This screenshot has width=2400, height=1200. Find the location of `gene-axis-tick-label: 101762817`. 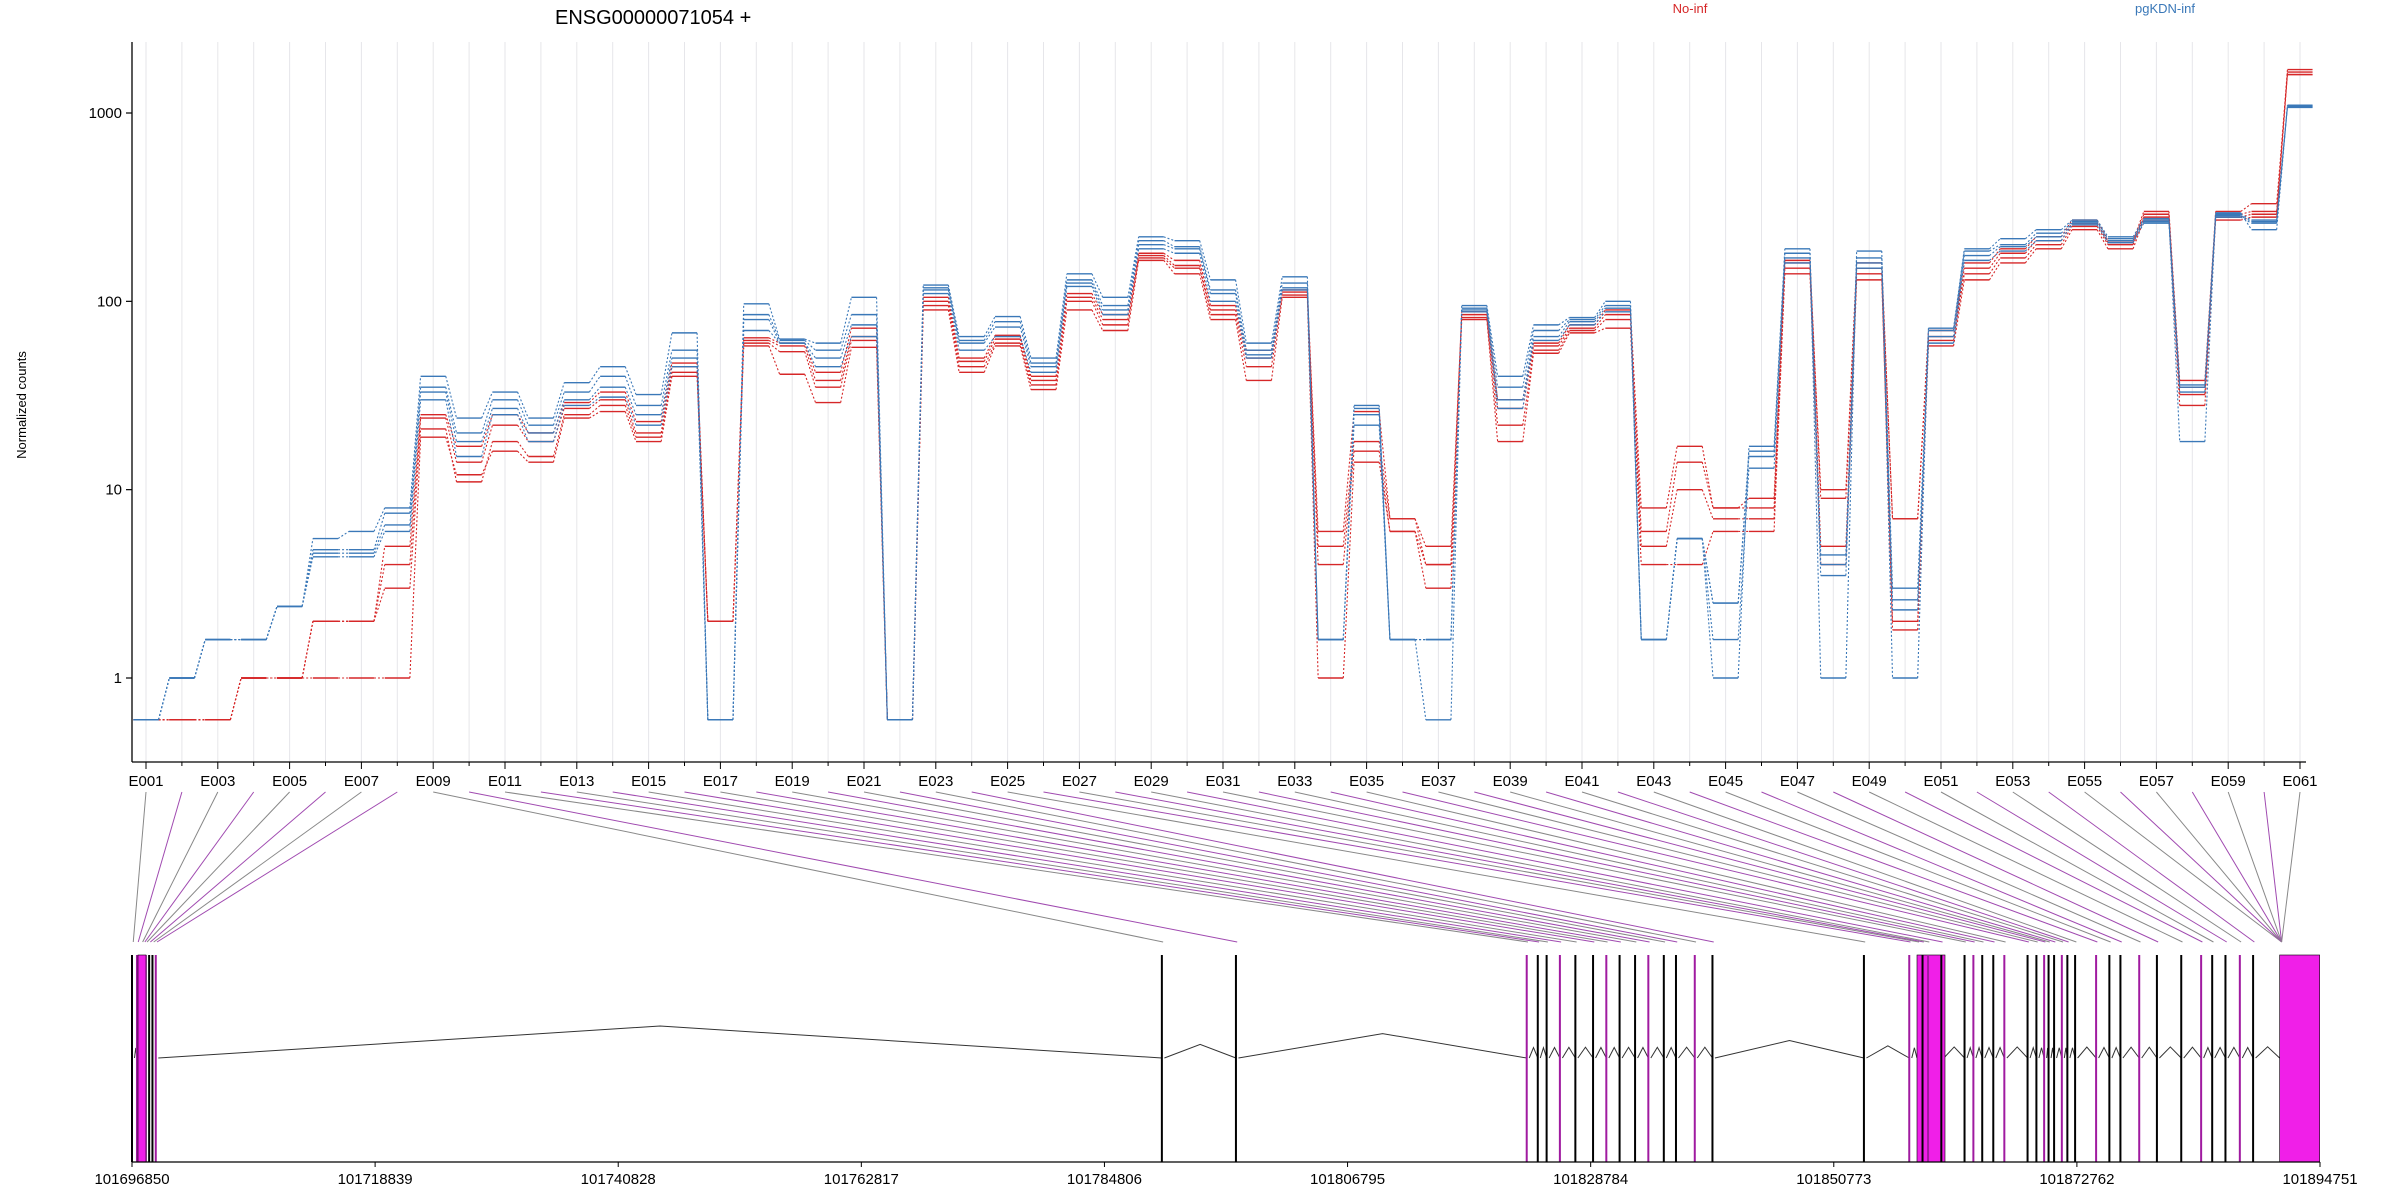

gene-axis-tick-label: 101762817 is located at coordinates (861, 1179).